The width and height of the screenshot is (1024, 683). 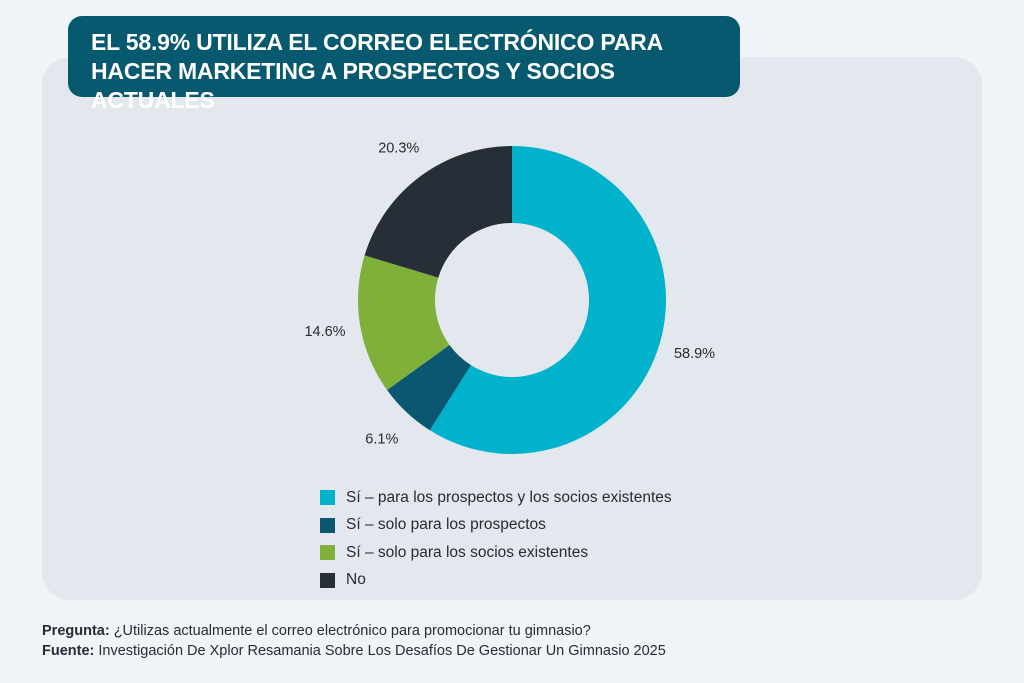 I want to click on legend-label: Sí – solo para los prospectos, so click(x=446, y=525).